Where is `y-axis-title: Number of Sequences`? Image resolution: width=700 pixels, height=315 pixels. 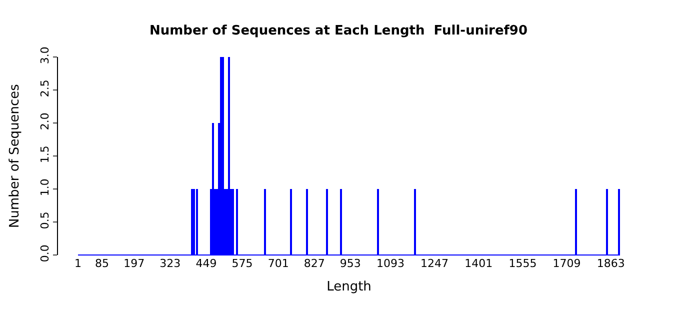 y-axis-title: Number of Sequences is located at coordinates (15, 156).